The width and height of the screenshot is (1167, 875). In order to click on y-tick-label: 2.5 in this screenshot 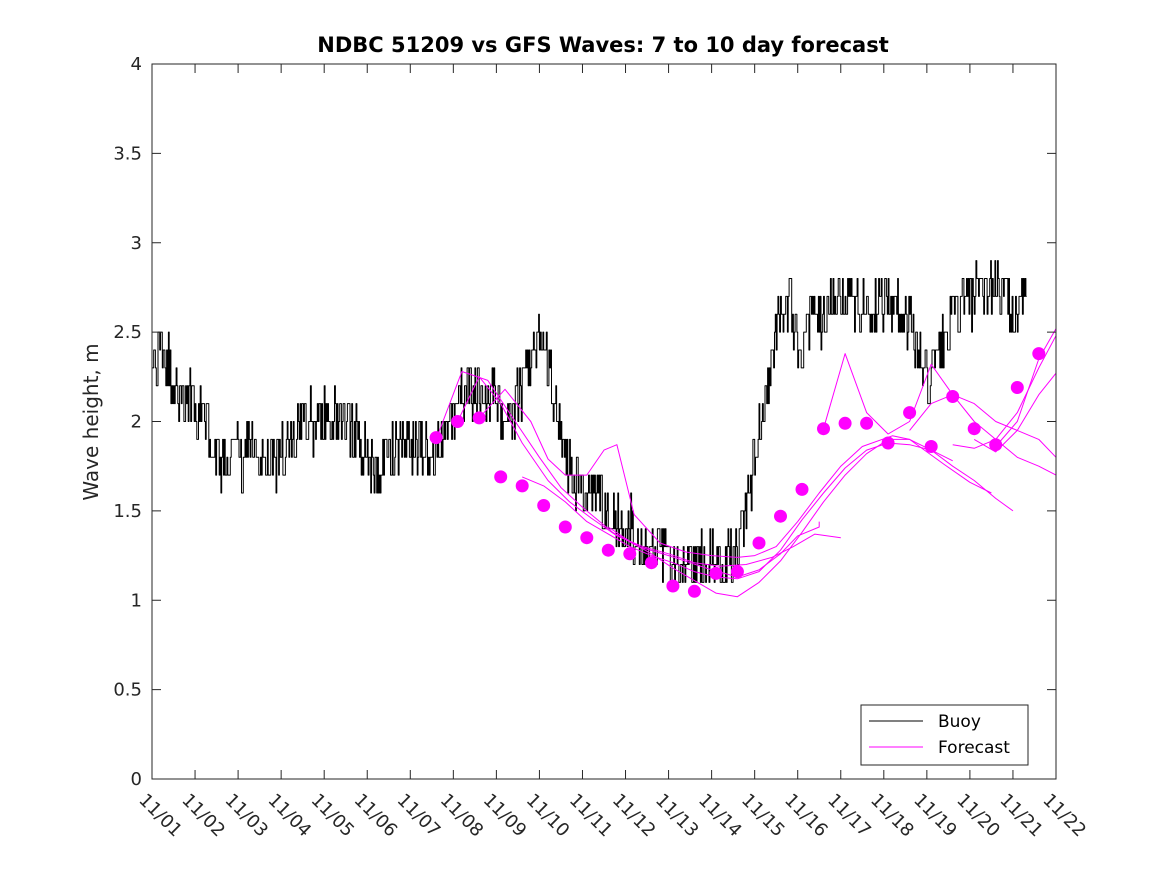, I will do `click(127, 332)`.